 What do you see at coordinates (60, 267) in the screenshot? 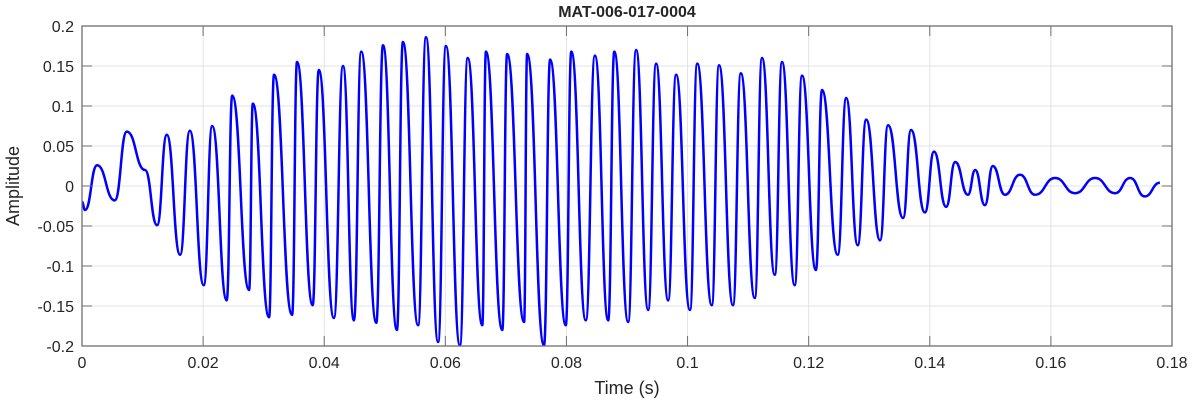
I see `y-tick-label: -0.1` at bounding box center [60, 267].